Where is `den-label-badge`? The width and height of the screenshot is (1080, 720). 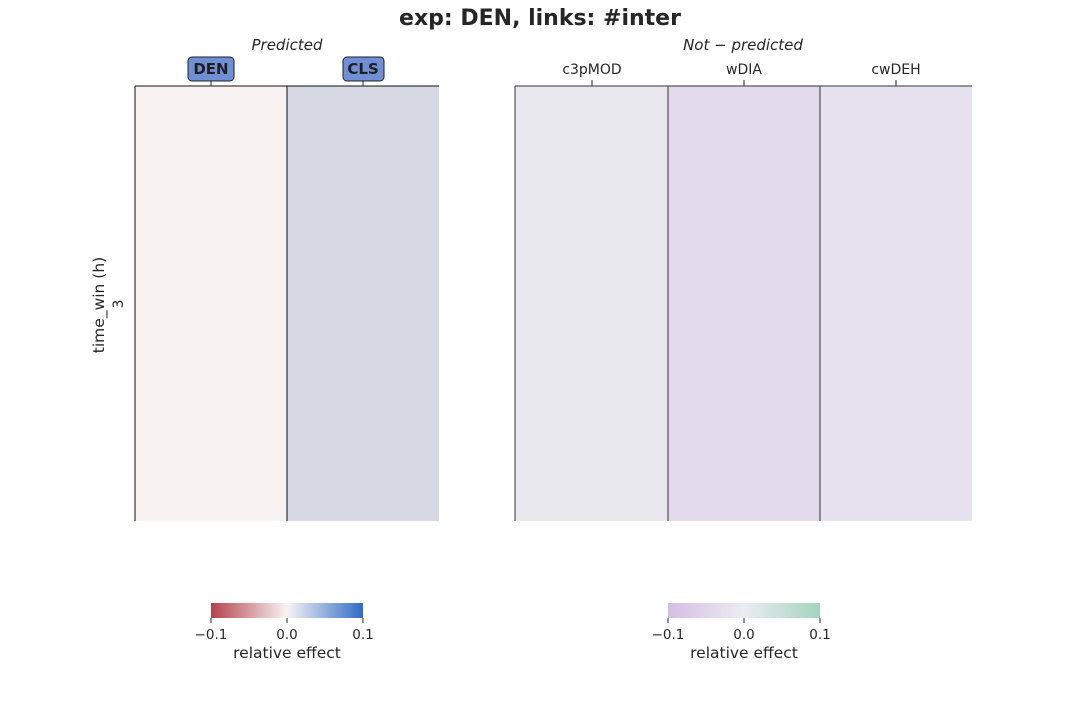 den-label-badge is located at coordinates (211, 69).